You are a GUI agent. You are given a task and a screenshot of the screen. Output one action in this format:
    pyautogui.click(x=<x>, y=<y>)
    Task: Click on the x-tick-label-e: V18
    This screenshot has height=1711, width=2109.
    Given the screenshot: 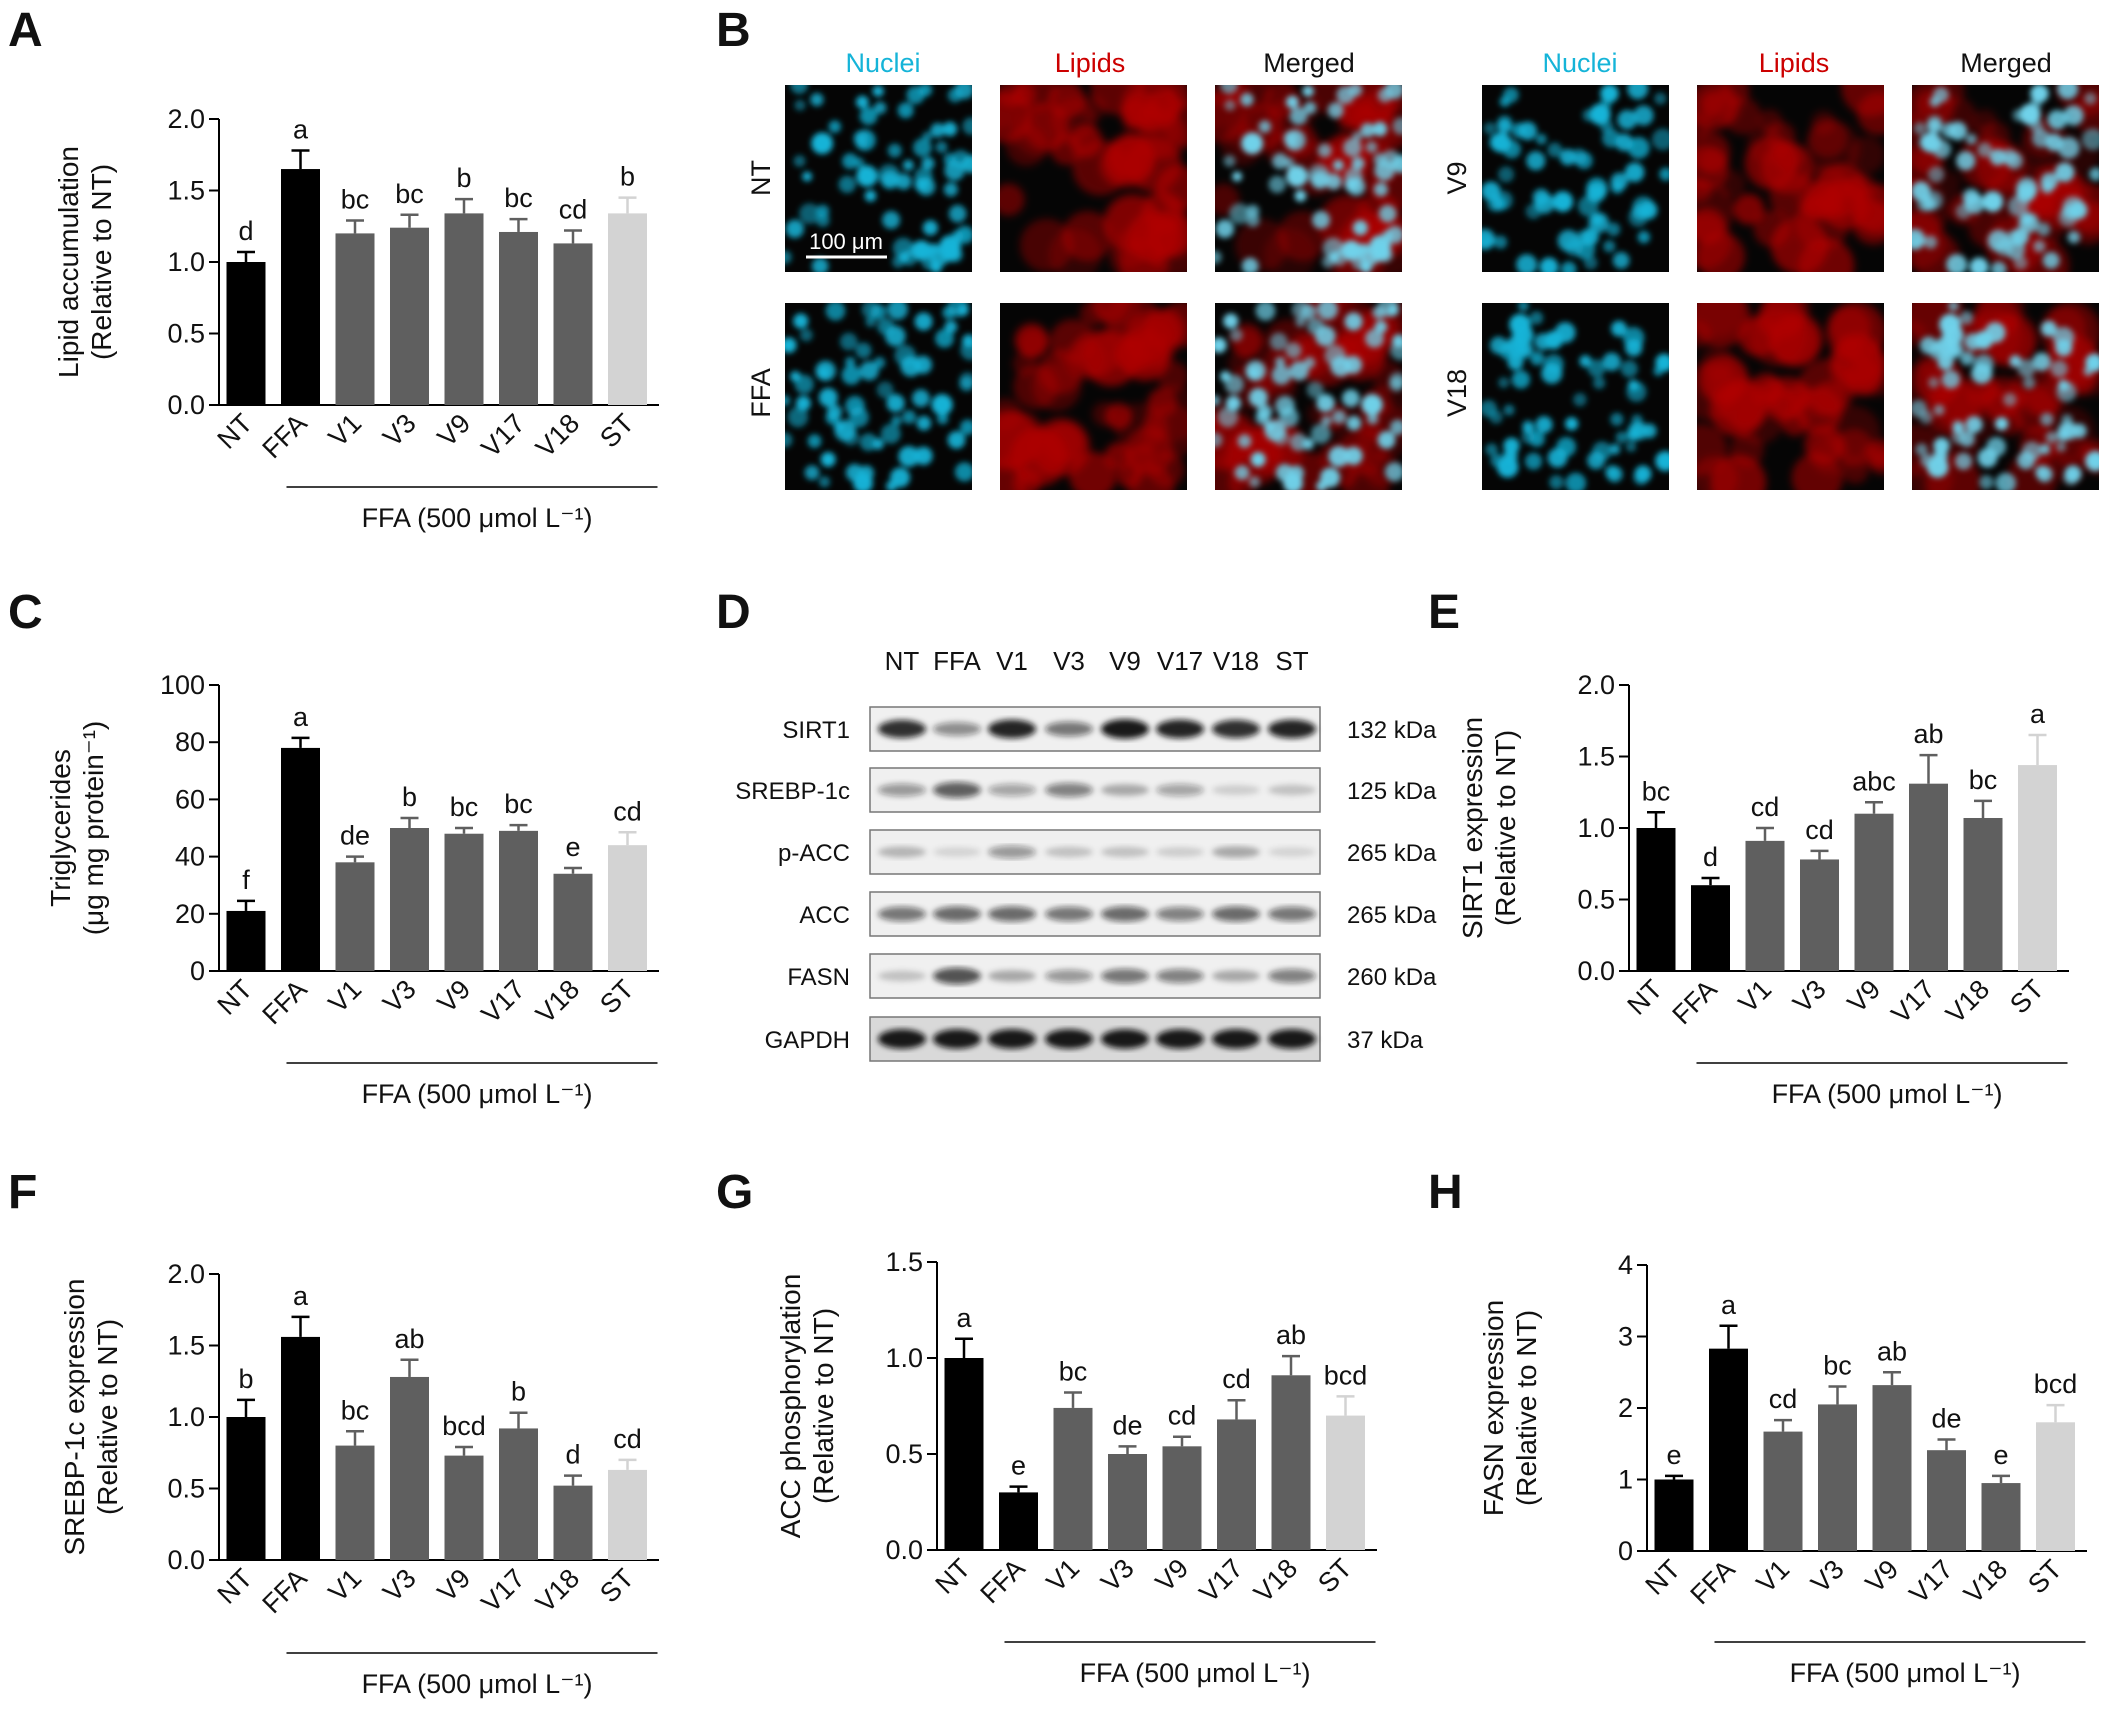 What is the action you would take?
    pyautogui.click(x=1967, y=1001)
    